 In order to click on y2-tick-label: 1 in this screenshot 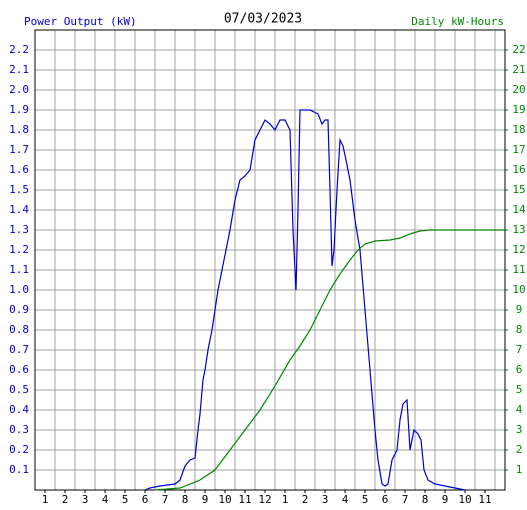, I will do `click(519, 469)`.